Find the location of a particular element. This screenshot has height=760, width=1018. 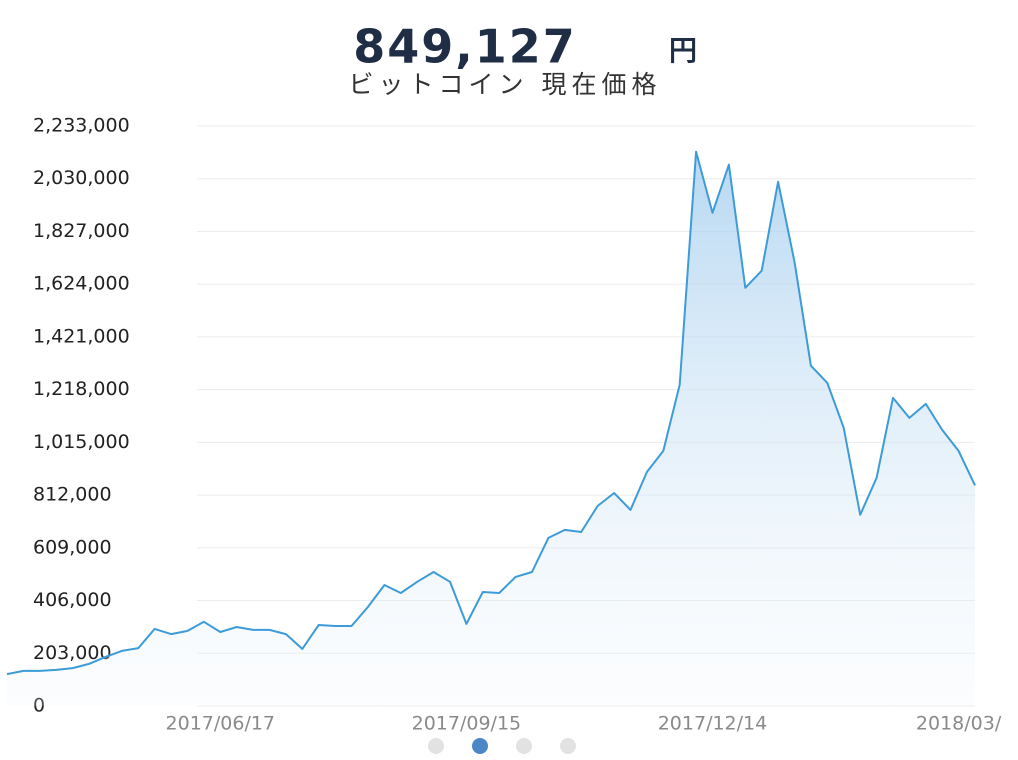

price: 849,127 is located at coordinates (465, 47).